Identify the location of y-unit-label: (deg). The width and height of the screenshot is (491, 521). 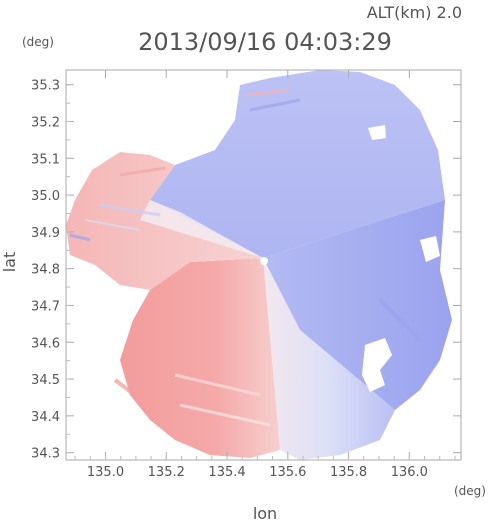
(38, 42).